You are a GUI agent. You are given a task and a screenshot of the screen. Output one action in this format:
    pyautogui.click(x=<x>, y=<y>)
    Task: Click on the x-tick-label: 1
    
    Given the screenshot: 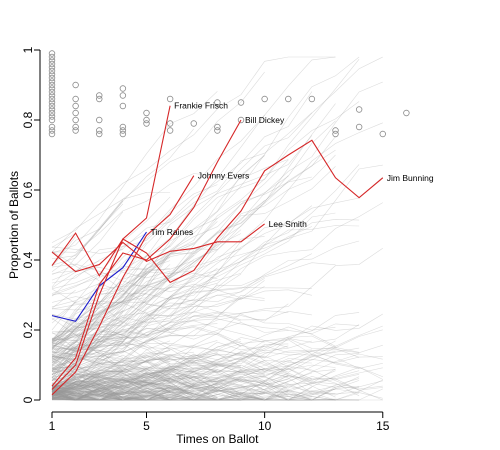 What is the action you would take?
    pyautogui.click(x=52, y=426)
    